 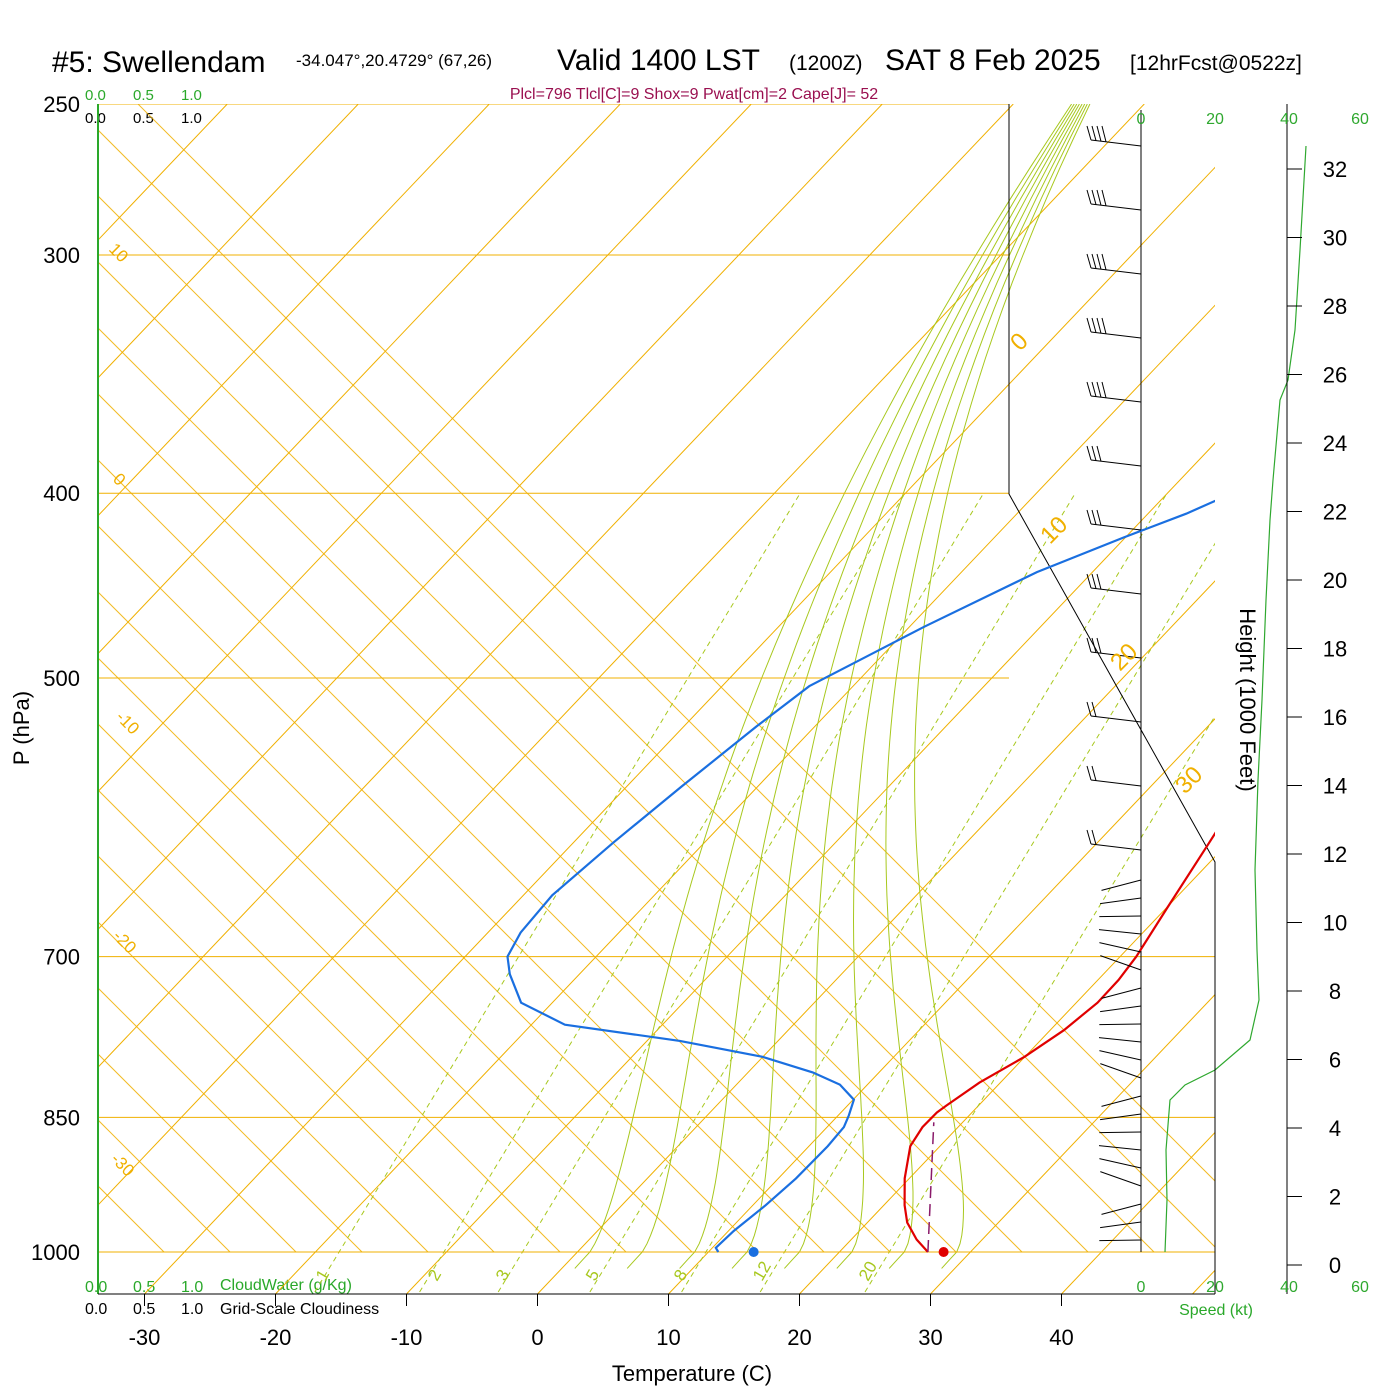 What do you see at coordinates (143, 107) in the screenshot?
I see `cloud-scale-top: 0.0 0.5 1.0 0.0 0.5 1.0` at bounding box center [143, 107].